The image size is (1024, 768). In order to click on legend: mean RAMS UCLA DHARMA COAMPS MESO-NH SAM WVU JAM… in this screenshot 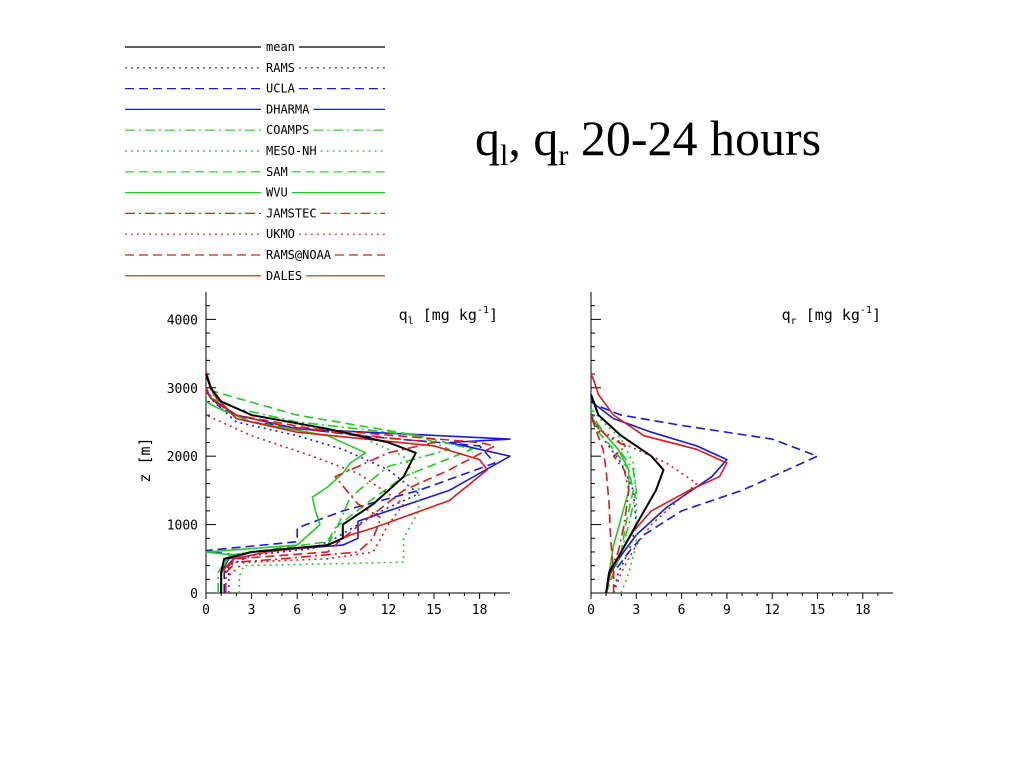, I will do `click(255, 161)`.